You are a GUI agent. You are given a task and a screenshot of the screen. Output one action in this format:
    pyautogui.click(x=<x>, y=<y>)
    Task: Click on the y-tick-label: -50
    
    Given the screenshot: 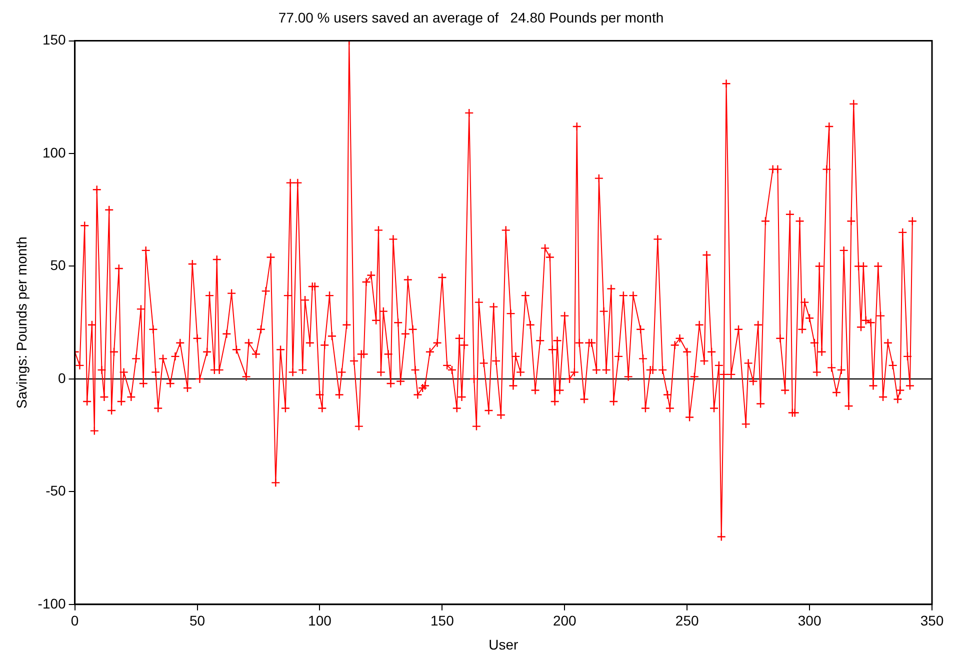 What is the action you would take?
    pyautogui.click(x=56, y=490)
    